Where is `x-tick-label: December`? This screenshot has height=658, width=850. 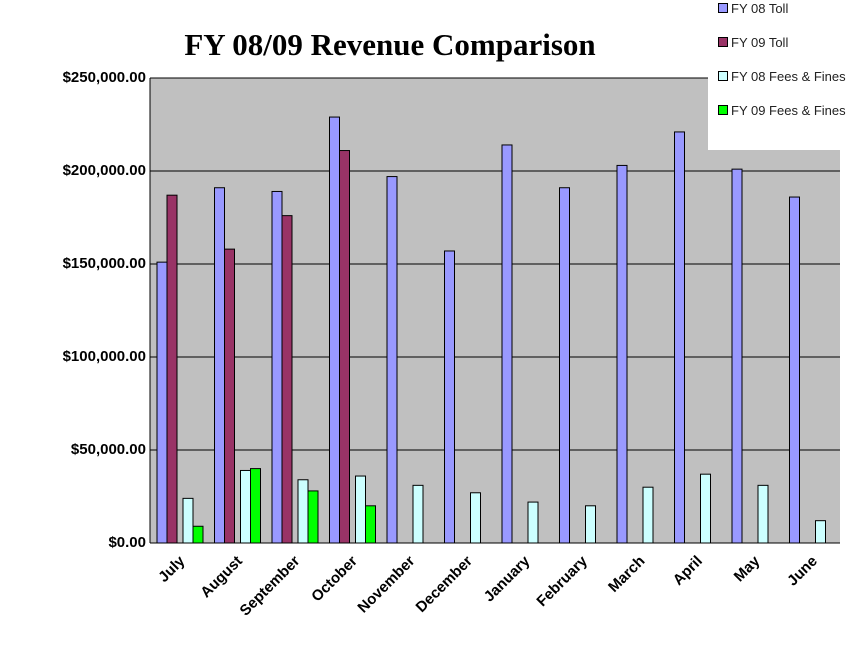
x-tick-label: December is located at coordinates (444, 584).